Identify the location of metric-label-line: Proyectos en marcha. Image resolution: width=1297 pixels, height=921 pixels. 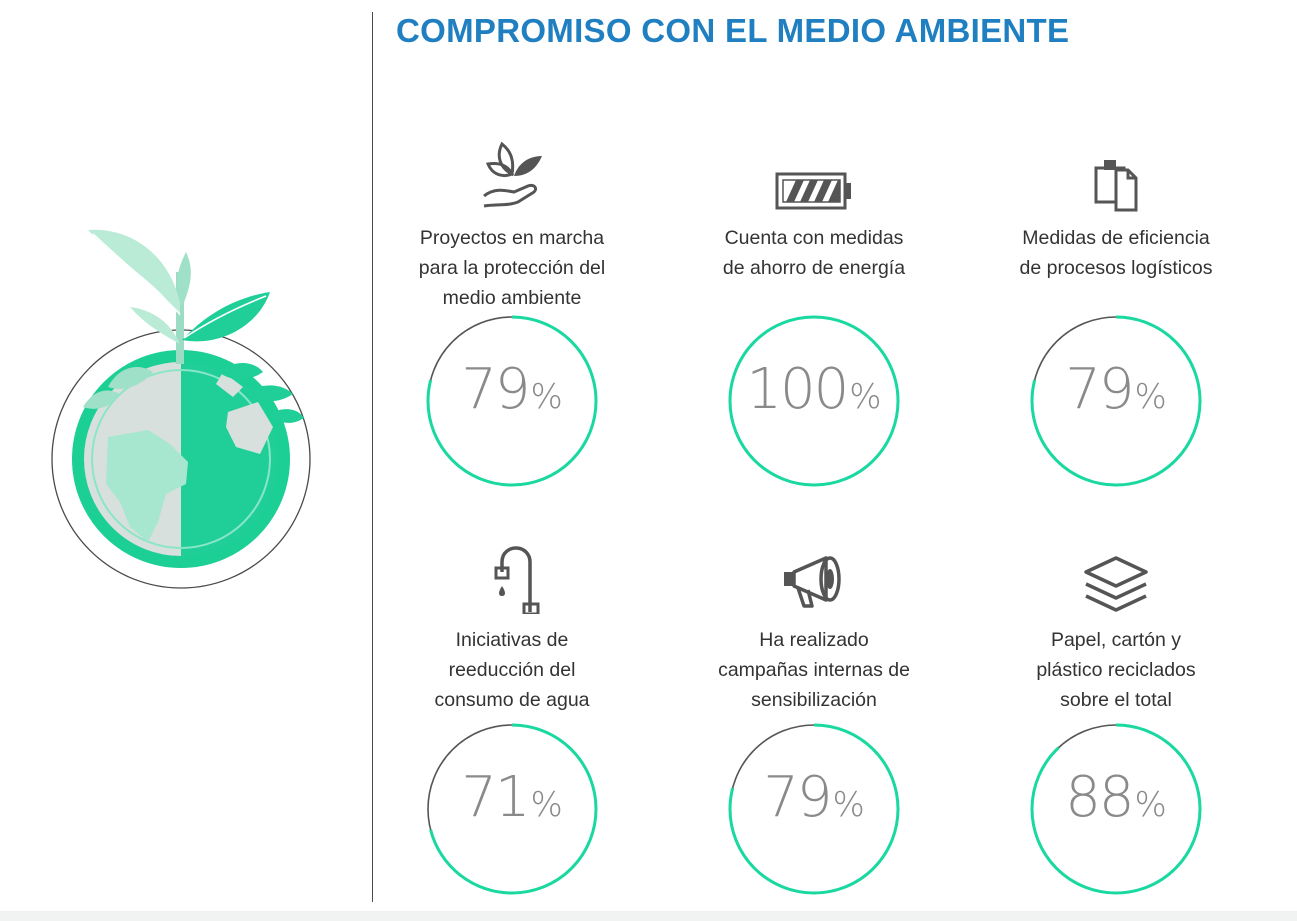
(512, 238).